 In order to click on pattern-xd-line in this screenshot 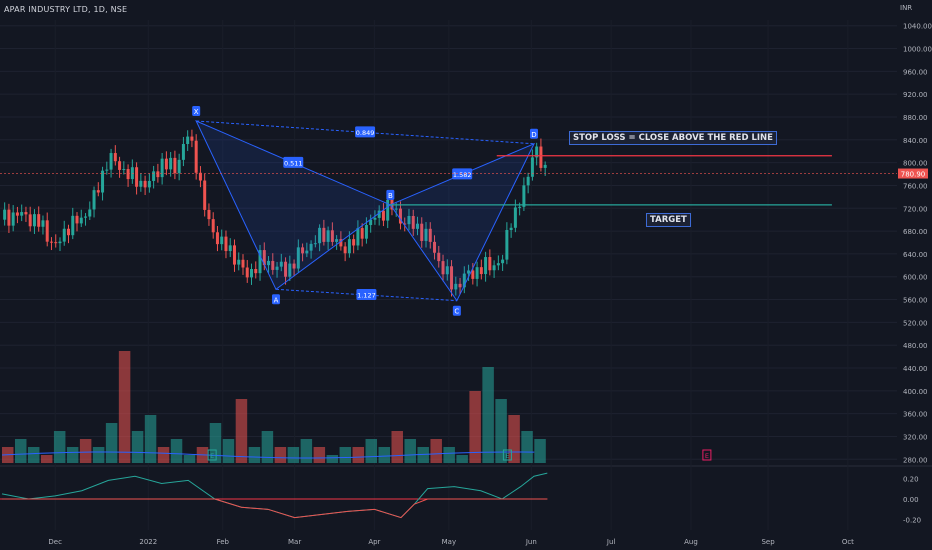, I will do `click(365, 132)`.